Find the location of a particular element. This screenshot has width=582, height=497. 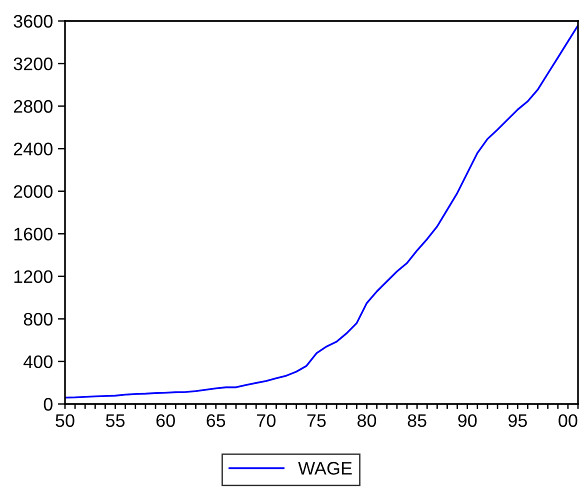

y-tick-label: 2000 is located at coordinates (33, 191).